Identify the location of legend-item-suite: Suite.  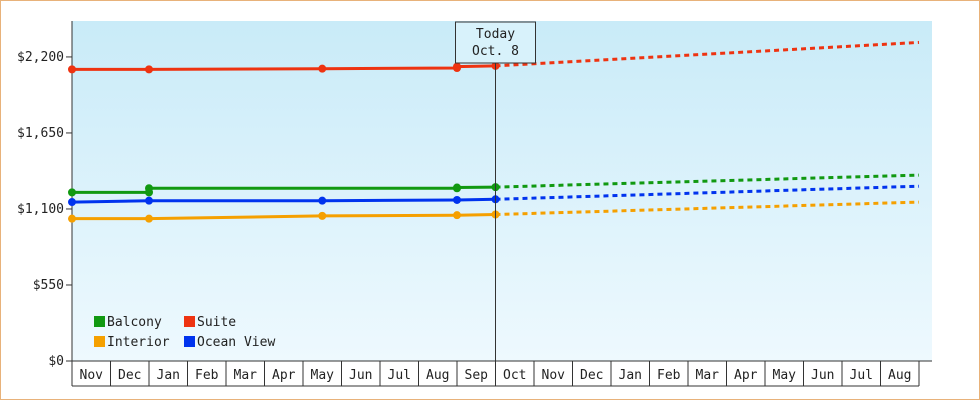
(210, 322).